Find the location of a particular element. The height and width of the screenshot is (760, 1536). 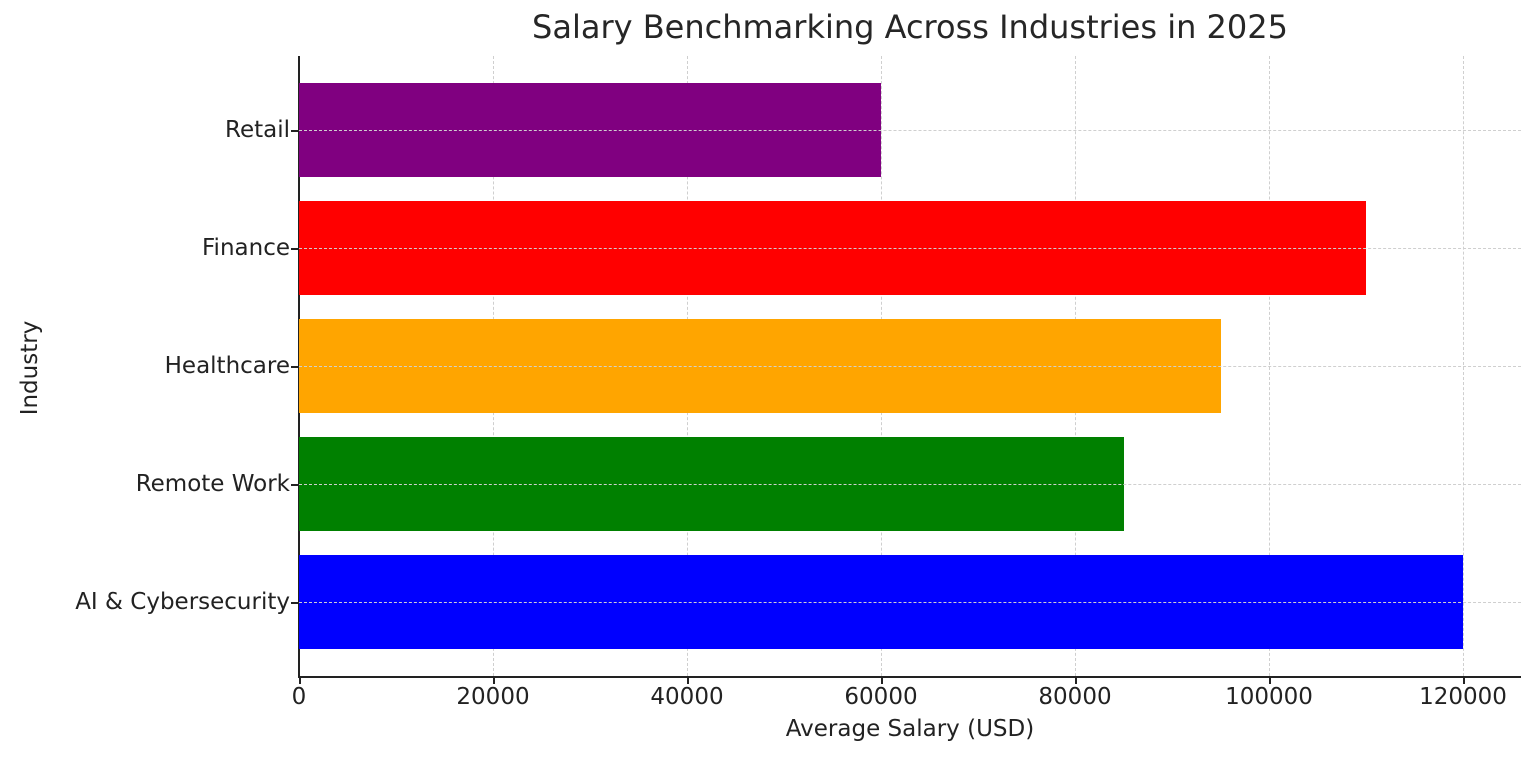

y-tick-label: Healthcare is located at coordinates (227, 366).